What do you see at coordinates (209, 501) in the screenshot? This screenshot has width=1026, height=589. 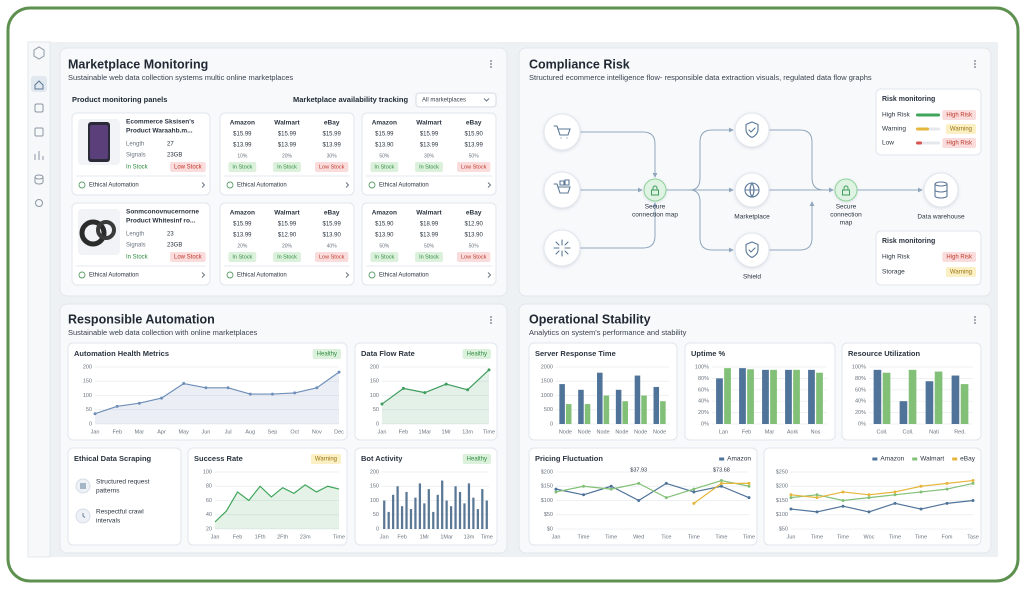 I see `y-tick-label: 60` at bounding box center [209, 501].